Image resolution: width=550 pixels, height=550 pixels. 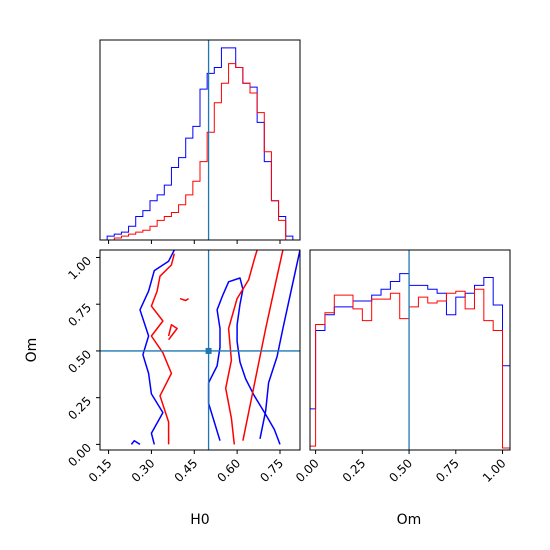 What do you see at coordinates (400, 470) in the screenshot?
I see `om-xtick-label-2: 0.50` at bounding box center [400, 470].